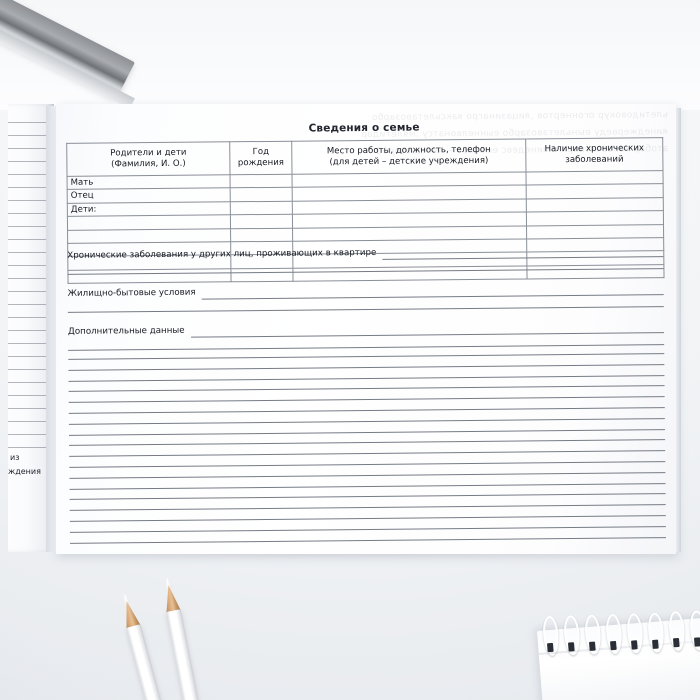 The image size is (700, 700). What do you see at coordinates (594, 160) in the screenshot?
I see `column-header-line-2: заболеваний` at bounding box center [594, 160].